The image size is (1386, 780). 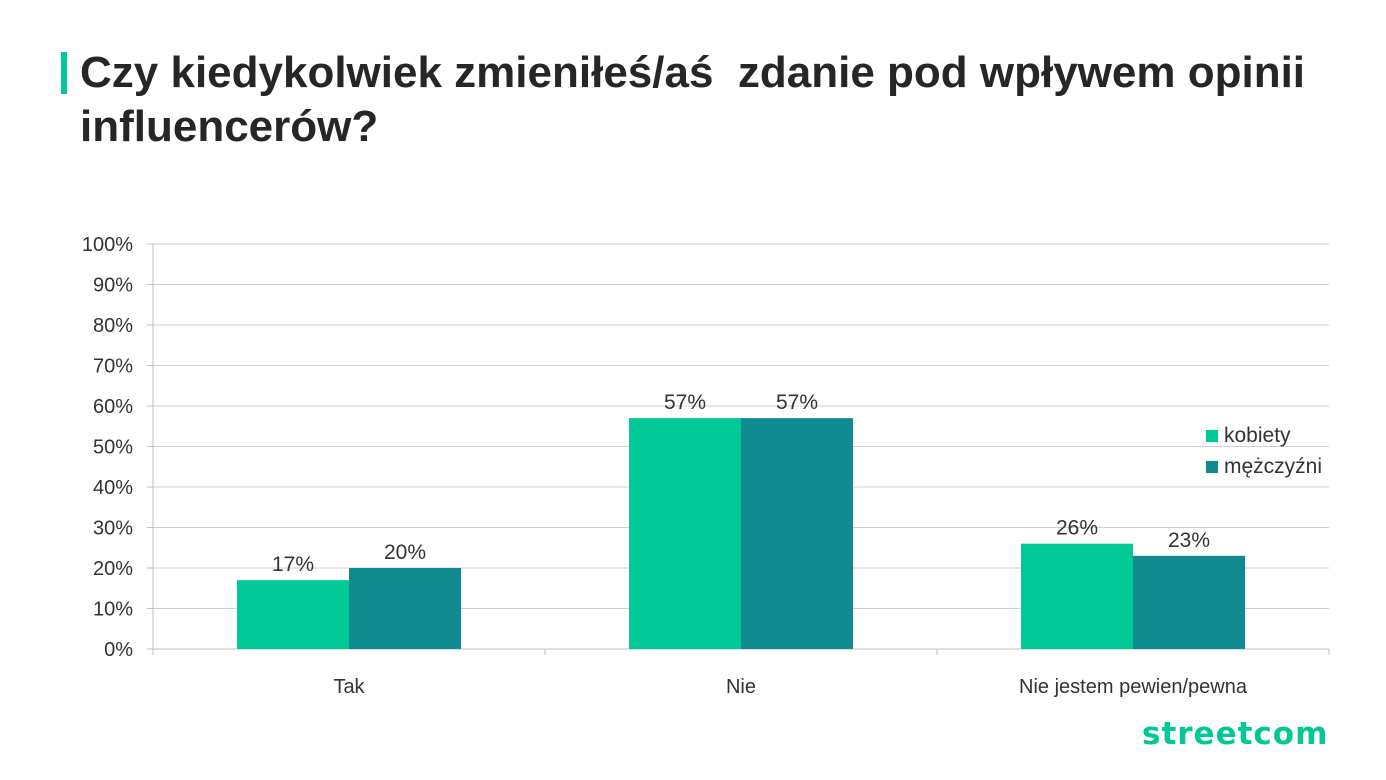 I want to click on x-category-label: Nie, so click(x=741, y=687).